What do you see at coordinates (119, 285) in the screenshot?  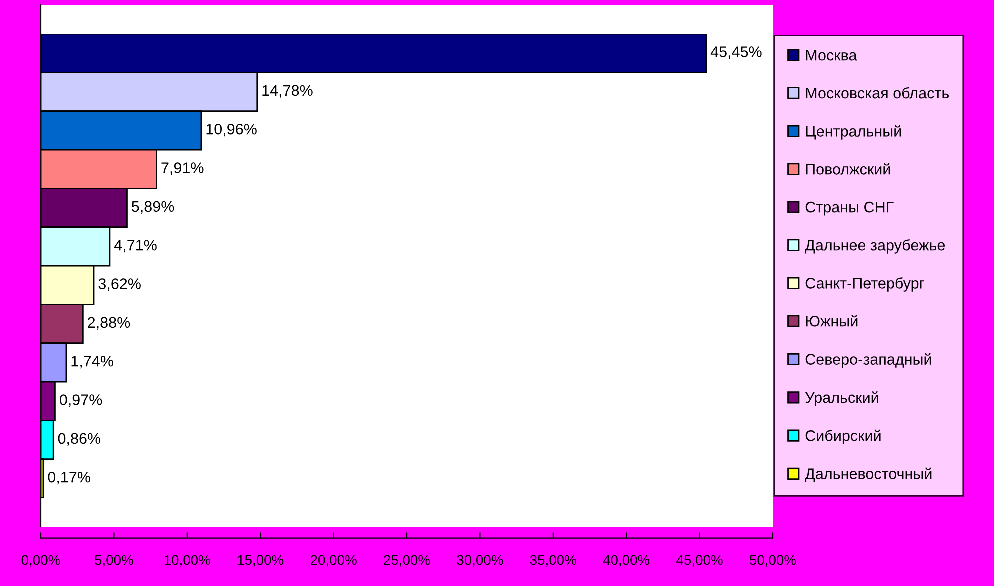 I see `data-label: 3,62%` at bounding box center [119, 285].